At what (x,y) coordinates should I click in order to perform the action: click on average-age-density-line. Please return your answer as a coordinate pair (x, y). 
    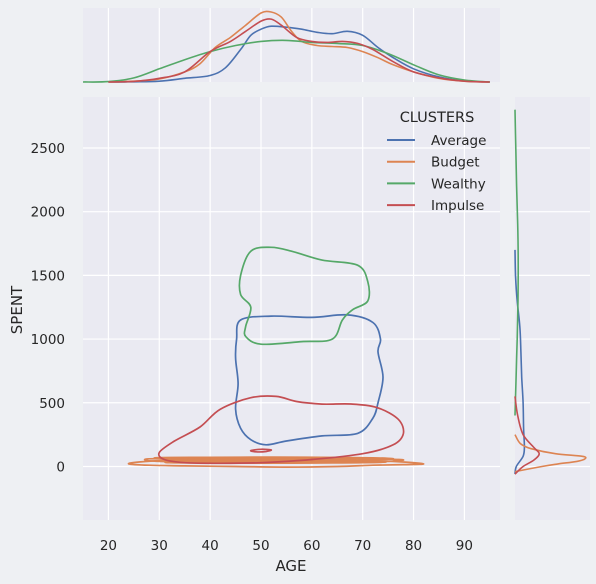
    Looking at the image, I should click on (299, 54).